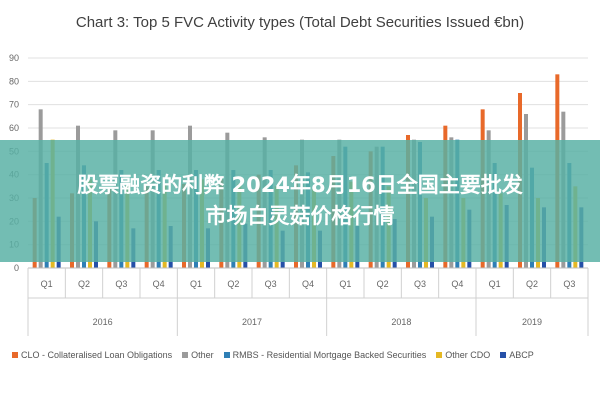 The width and height of the screenshot is (600, 400). What do you see at coordinates (300, 216) in the screenshot?
I see `overlay-headline-line-2: 市场白灵菇价格行情` at bounding box center [300, 216].